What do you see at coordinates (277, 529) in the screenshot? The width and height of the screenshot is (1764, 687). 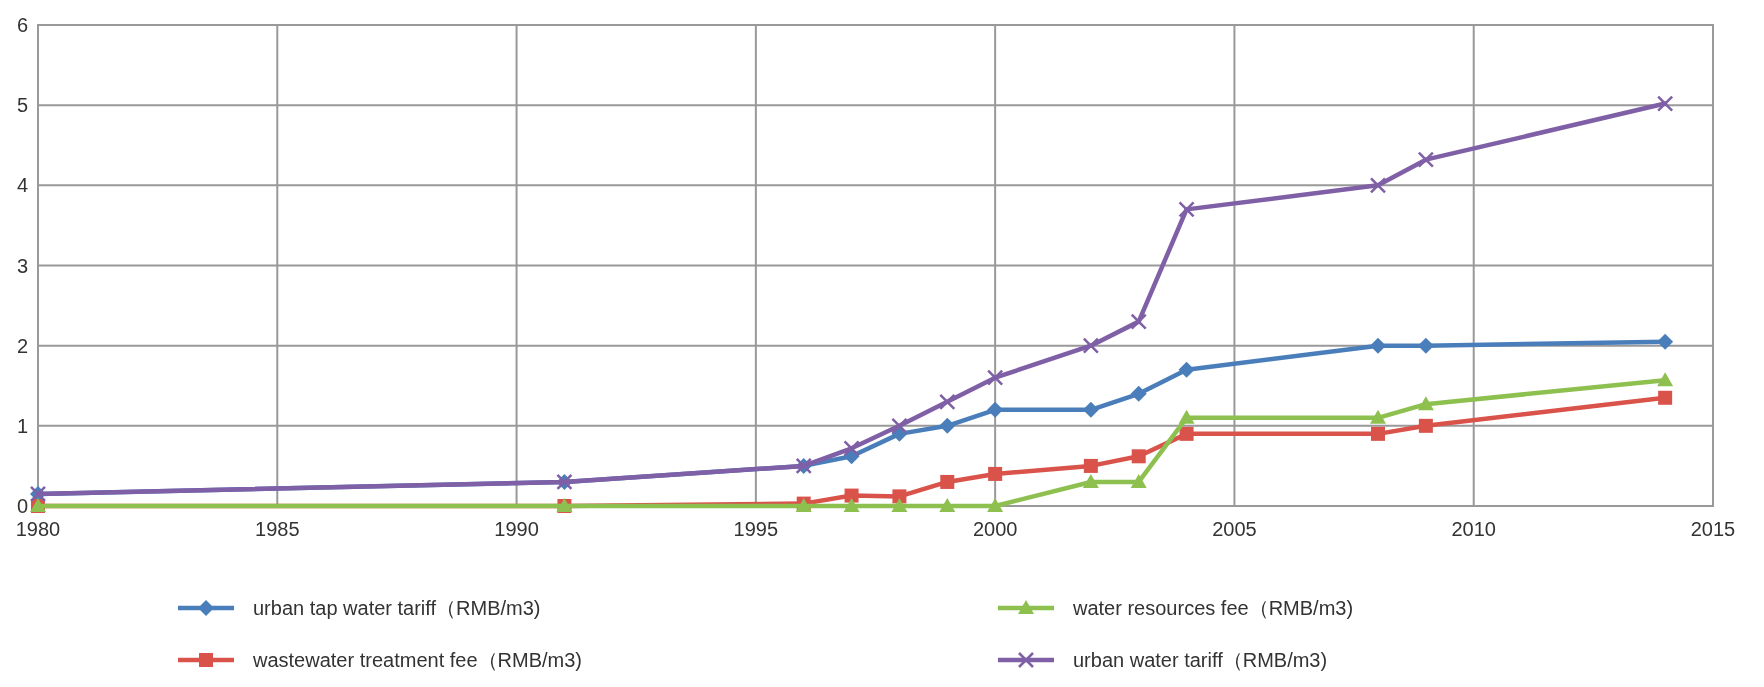 I see `x-tick-label: 1985` at bounding box center [277, 529].